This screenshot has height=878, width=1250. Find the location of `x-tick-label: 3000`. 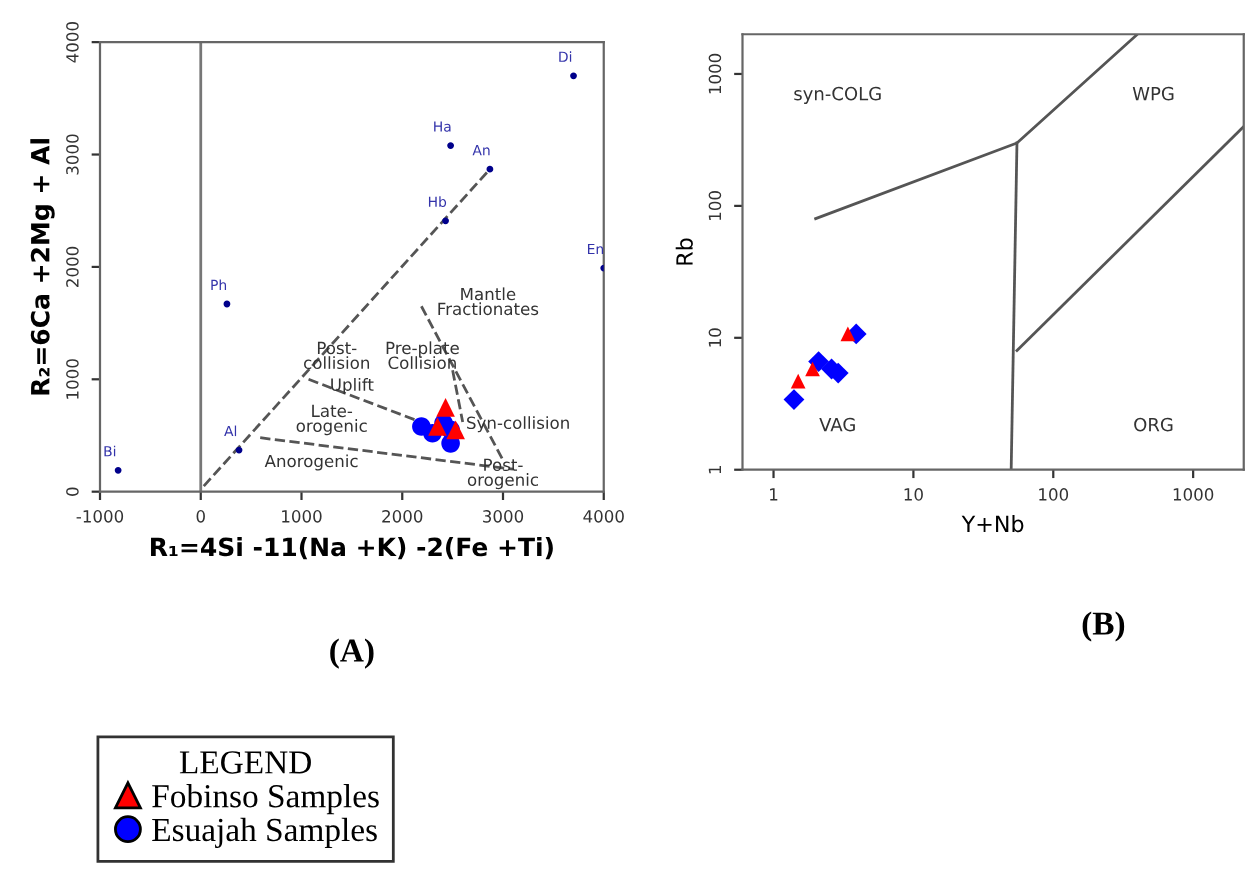

x-tick-label: 3000 is located at coordinates (503, 516).